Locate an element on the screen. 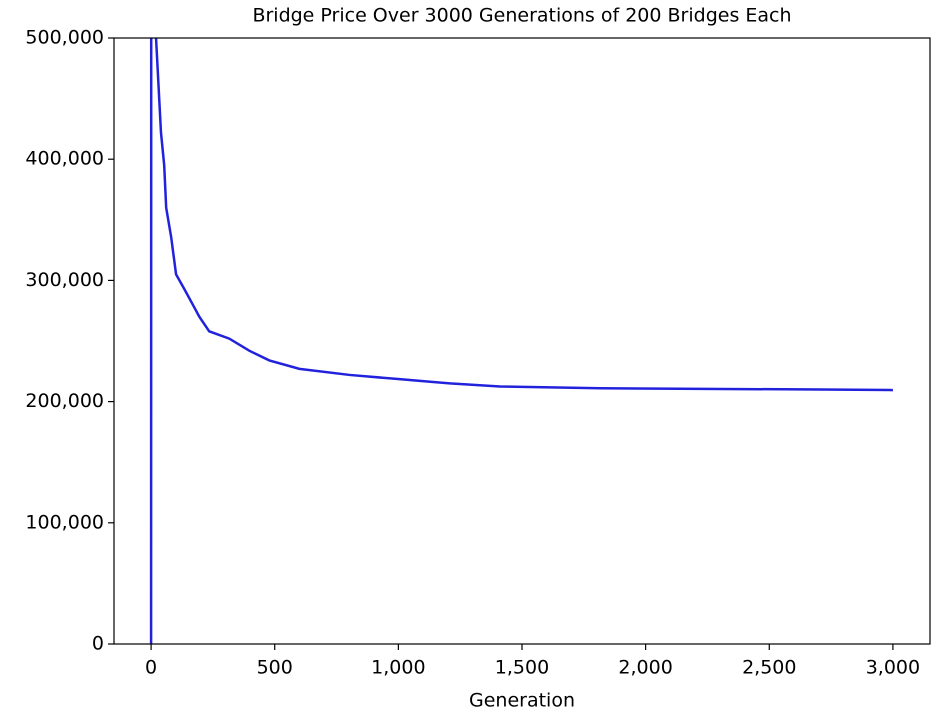 Image resolution: width=948 pixels, height=715 pixels. x-tick-label: 3,000 is located at coordinates (893, 668).